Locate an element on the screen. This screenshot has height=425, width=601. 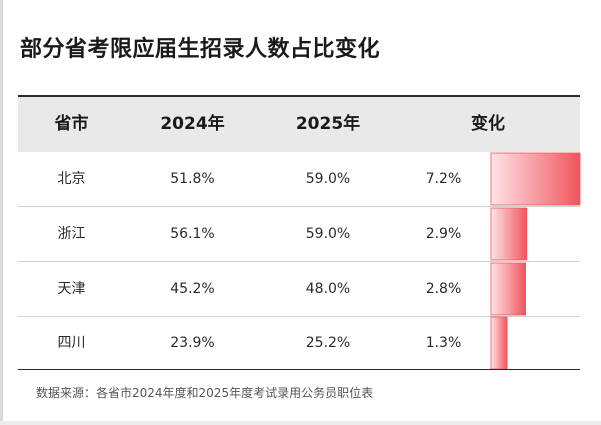
table-top-rule is located at coordinates (299, 96).